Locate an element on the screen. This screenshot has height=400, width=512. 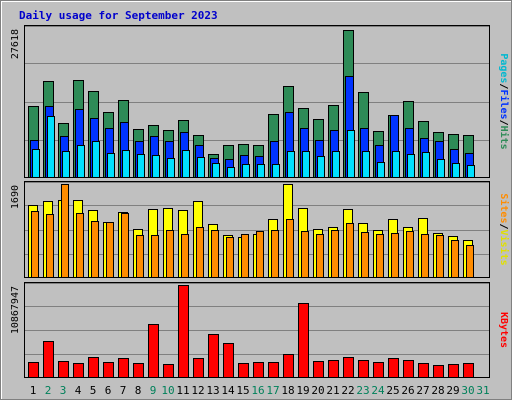
day-label-22: 22 is located at coordinates (347, 390).